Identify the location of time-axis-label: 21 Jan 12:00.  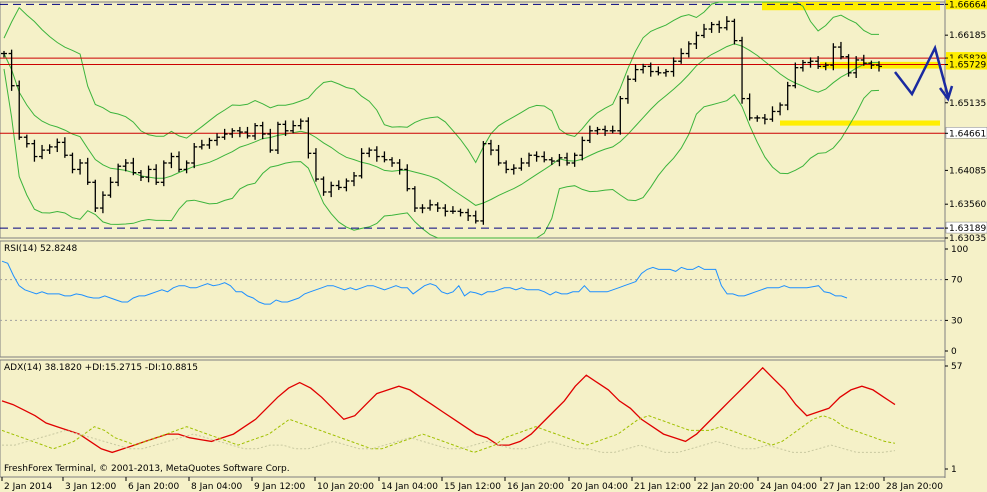
(662, 487).